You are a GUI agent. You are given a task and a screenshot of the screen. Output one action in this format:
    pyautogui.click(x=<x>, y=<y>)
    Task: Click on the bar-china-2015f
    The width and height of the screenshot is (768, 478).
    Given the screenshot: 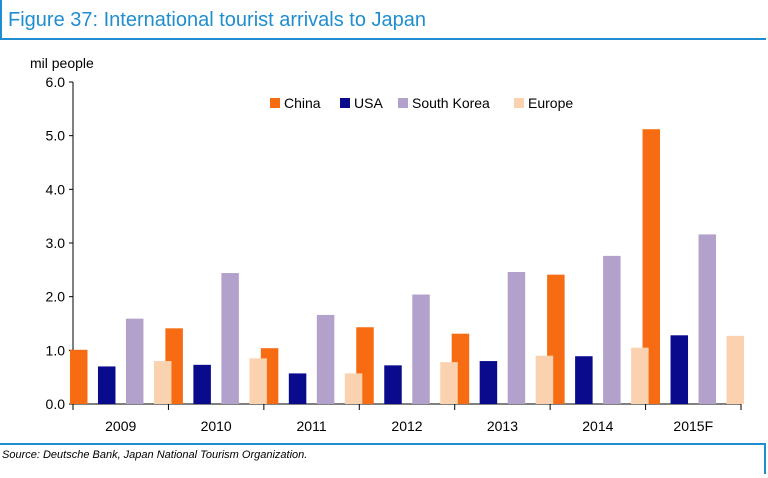 What is the action you would take?
    pyautogui.click(x=651, y=266)
    